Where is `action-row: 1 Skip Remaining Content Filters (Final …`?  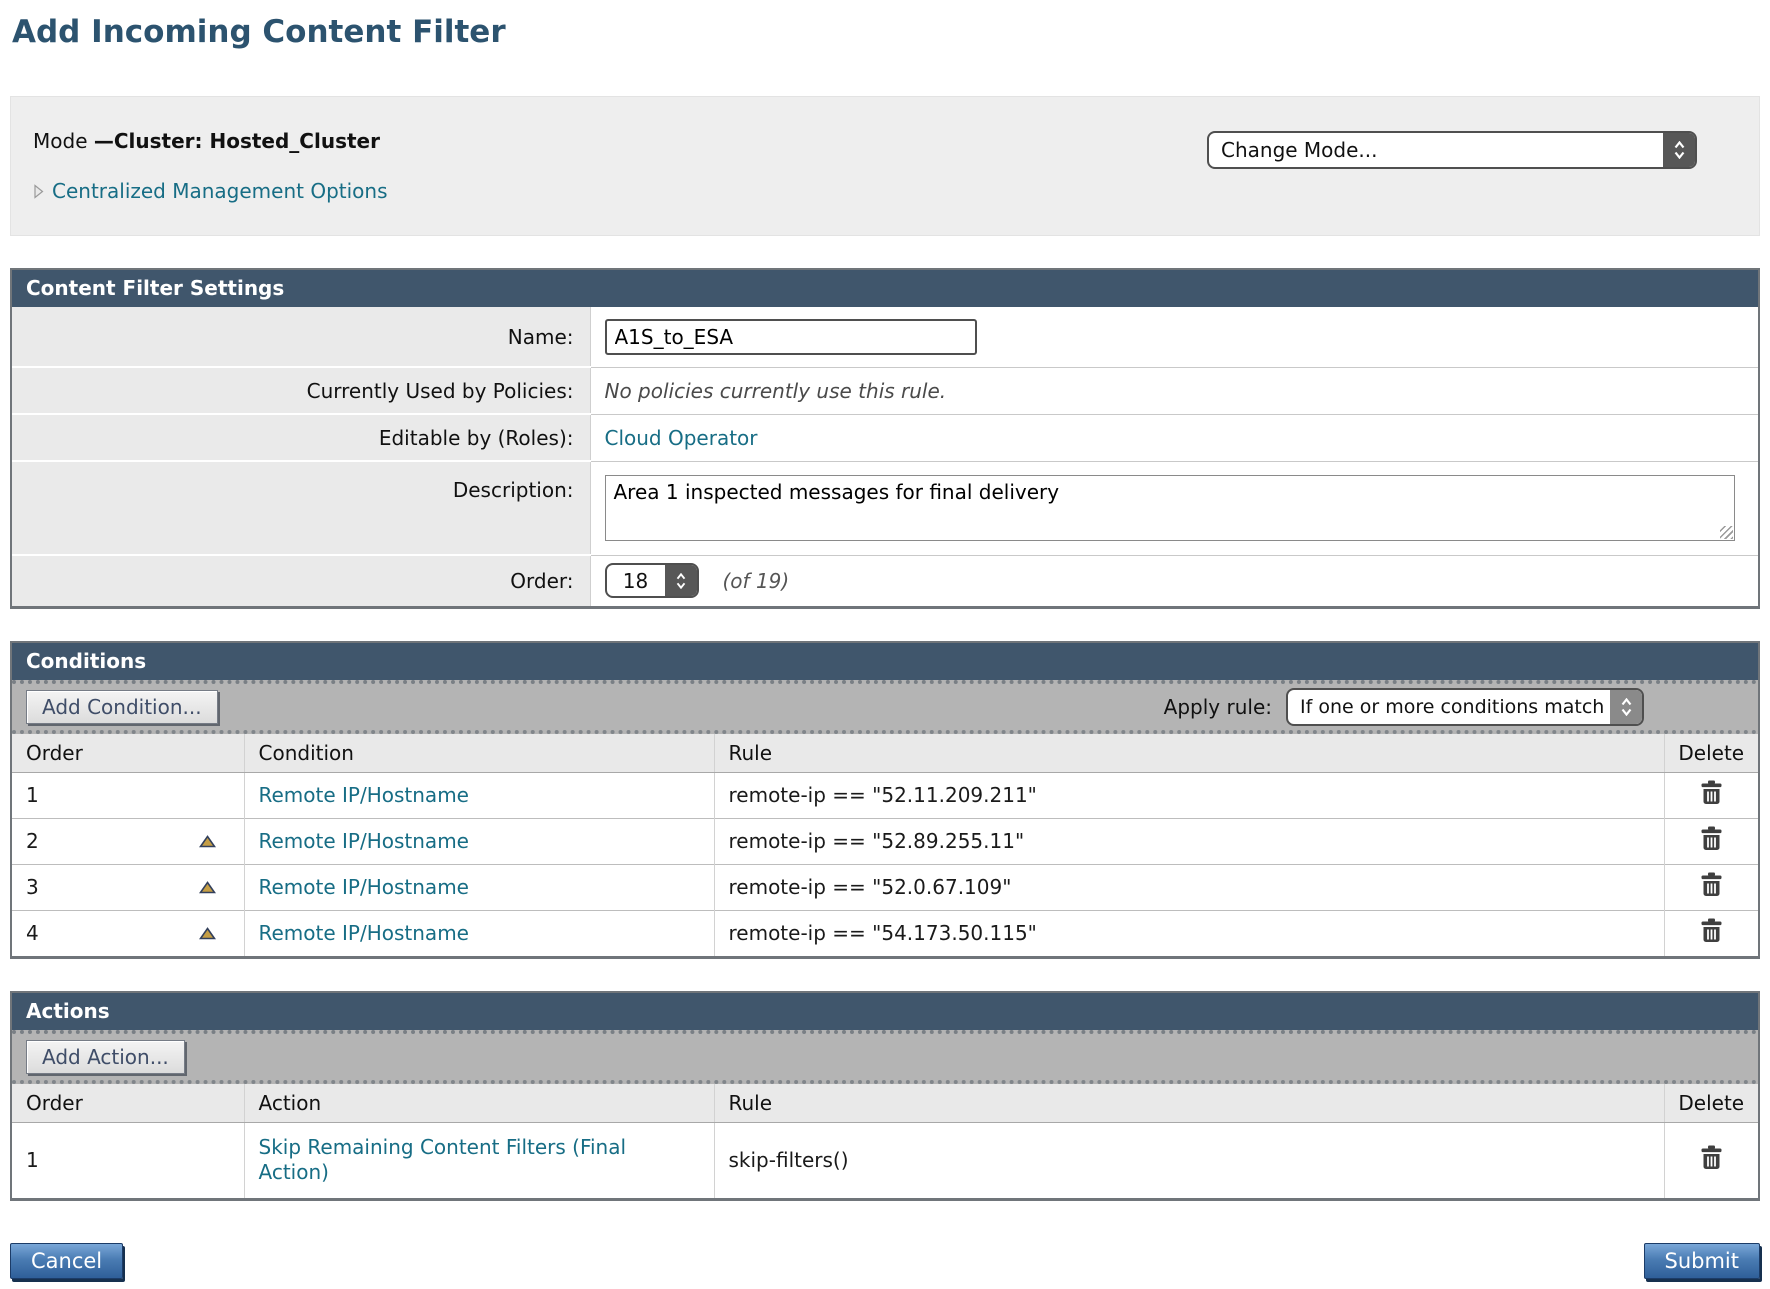
action-row: 1 Skip Remaining Content Filters (Final … is located at coordinates (885, 1159).